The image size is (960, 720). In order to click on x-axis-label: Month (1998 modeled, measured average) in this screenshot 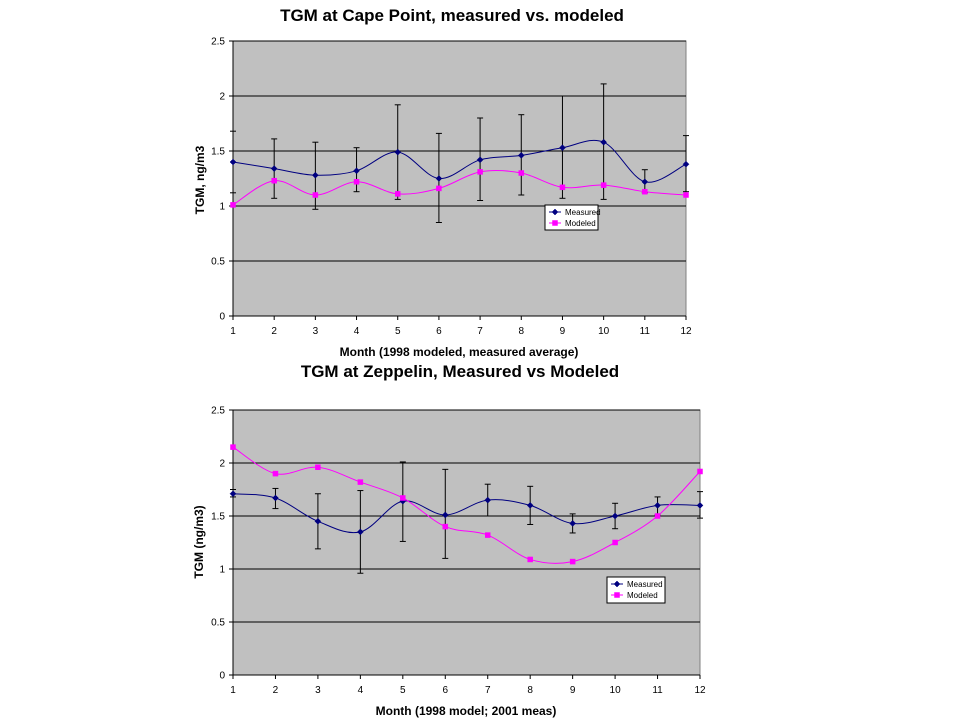, I will do `click(459, 352)`.